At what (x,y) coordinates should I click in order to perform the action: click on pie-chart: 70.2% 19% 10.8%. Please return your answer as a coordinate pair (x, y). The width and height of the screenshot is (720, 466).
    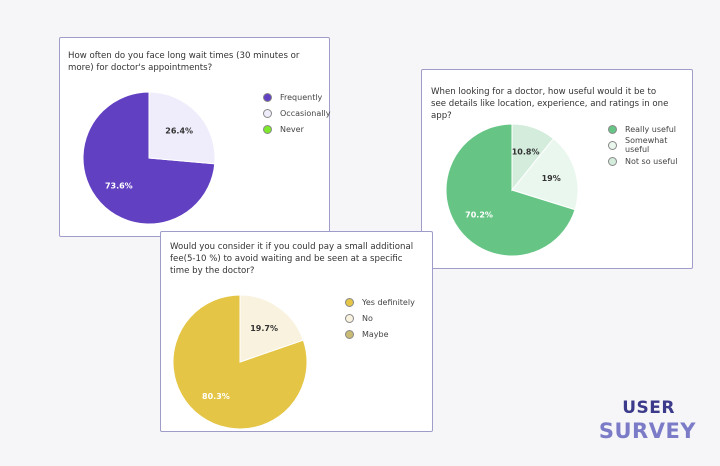
    Looking at the image, I should click on (512, 190).